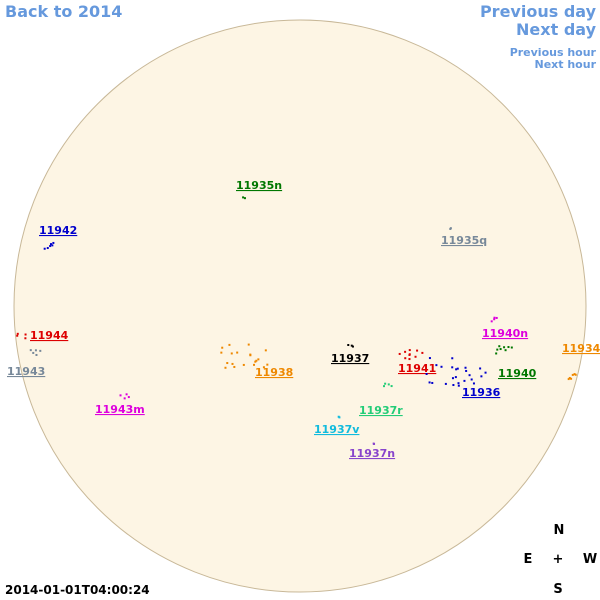 This screenshot has width=600, height=600. I want to click on region-label: 11944, so click(49, 335).